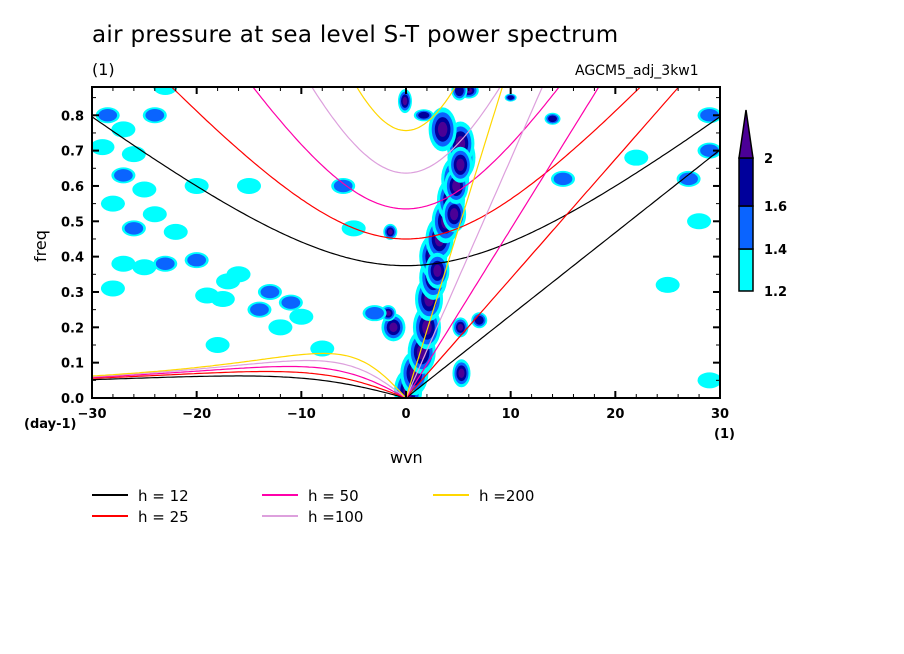 The image size is (904, 654). I want to click on colorbar-extend-triangle, so click(746, 134).